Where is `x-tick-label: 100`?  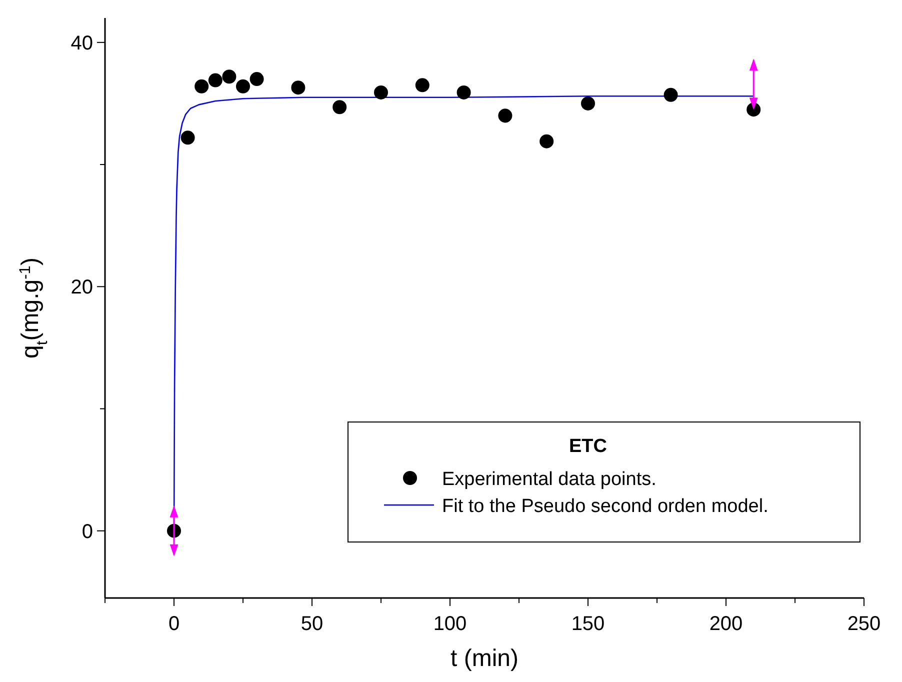
x-tick-label: 100 is located at coordinates (450, 624).